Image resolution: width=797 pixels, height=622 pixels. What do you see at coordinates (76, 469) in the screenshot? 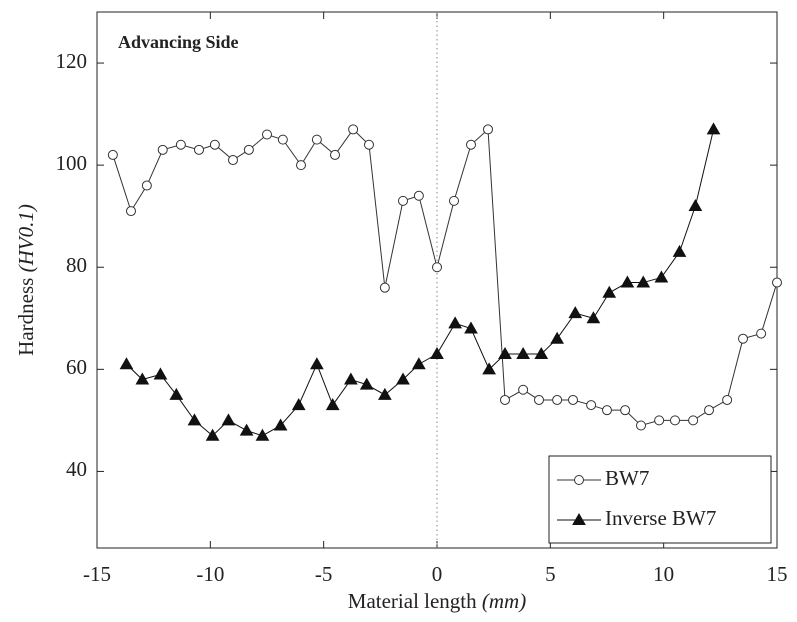
I see `y-tick-label: 40` at bounding box center [76, 469].